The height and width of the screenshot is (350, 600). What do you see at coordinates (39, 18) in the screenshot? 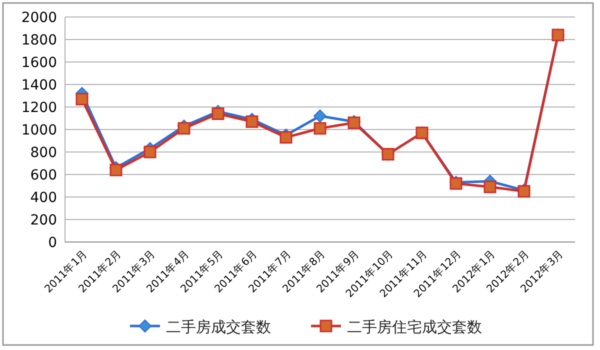
I see `y-tick-label: 2000` at bounding box center [39, 18].